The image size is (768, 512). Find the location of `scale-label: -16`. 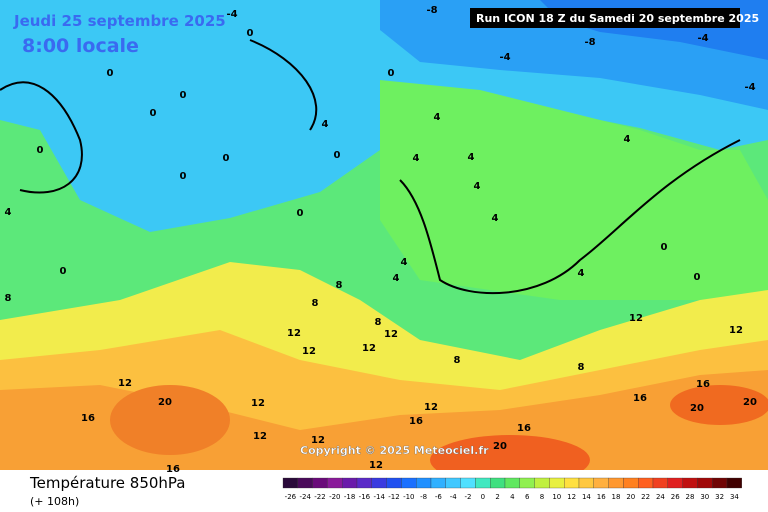

scale-label: -16 is located at coordinates (365, 497).